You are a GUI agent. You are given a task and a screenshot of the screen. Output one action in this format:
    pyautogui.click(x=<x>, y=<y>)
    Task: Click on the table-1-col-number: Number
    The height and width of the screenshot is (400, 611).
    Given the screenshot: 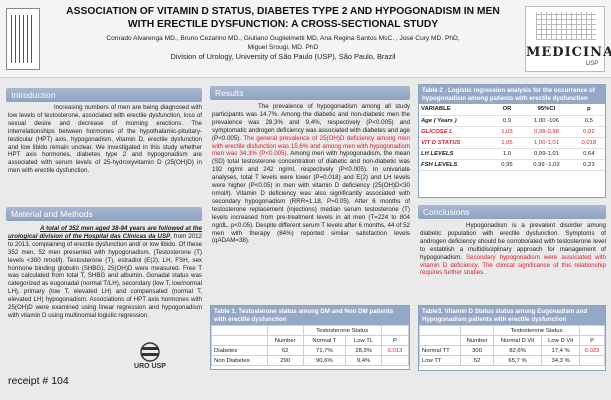 What is the action you would take?
    pyautogui.click(x=285, y=340)
    